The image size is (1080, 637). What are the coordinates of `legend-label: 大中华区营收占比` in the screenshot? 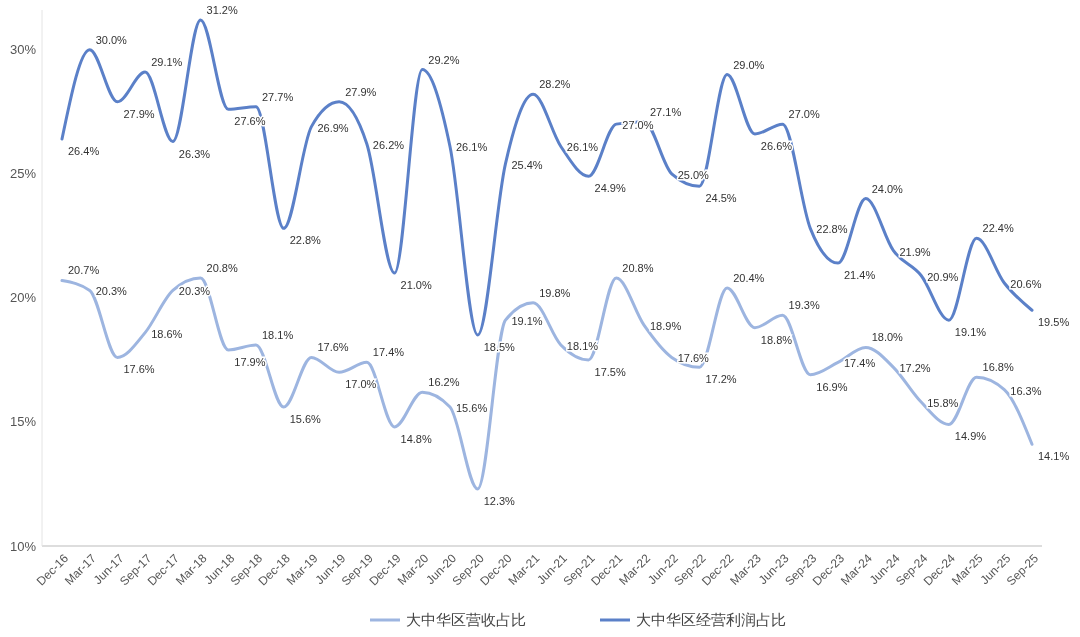 It's located at (466, 620).